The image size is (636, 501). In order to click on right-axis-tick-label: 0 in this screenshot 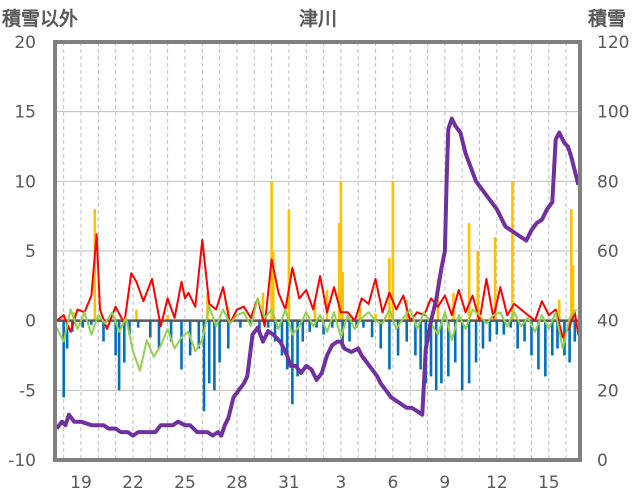, I will do `click(602, 461)`.